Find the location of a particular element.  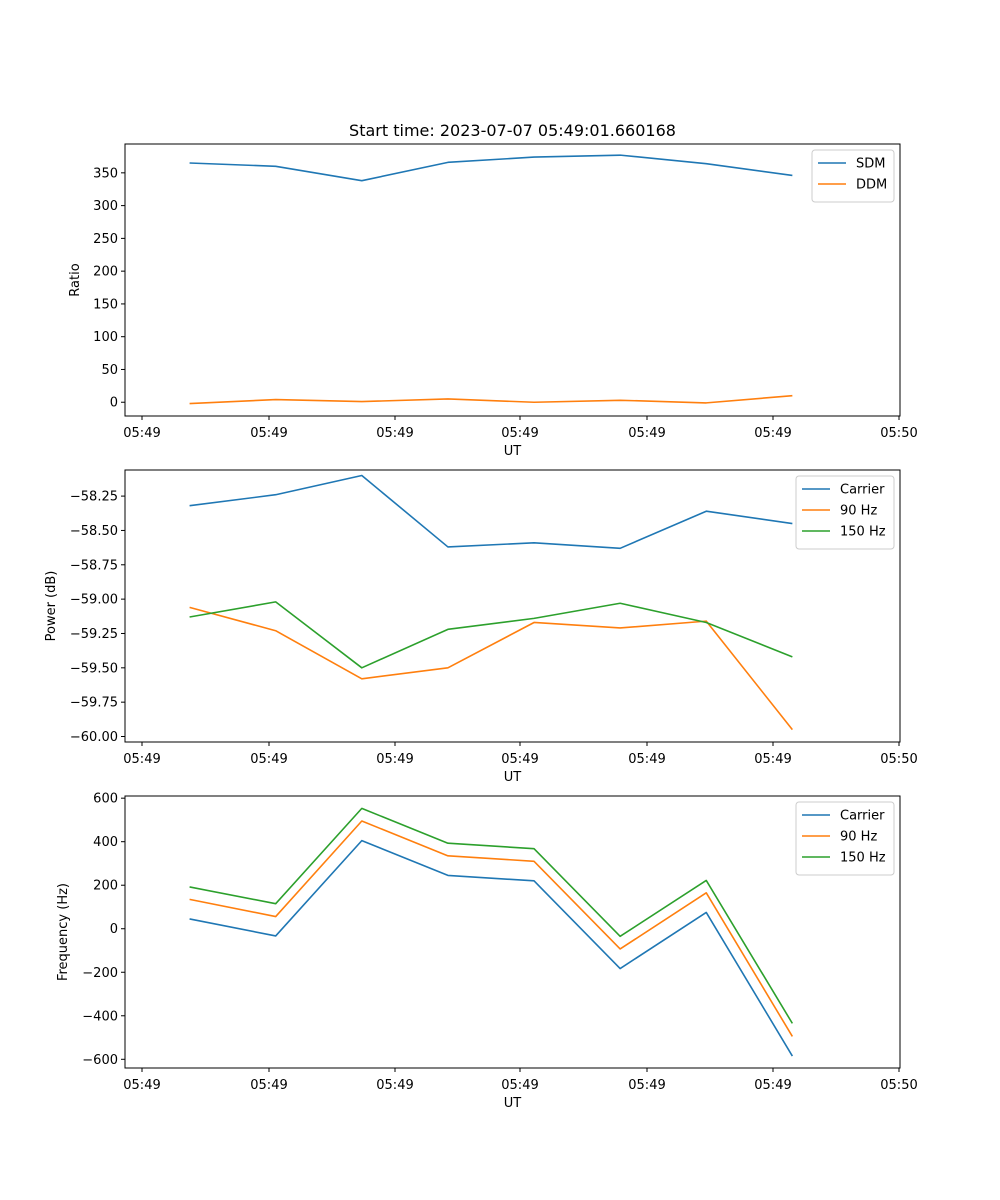

legend-entry: DDM is located at coordinates (871, 185).